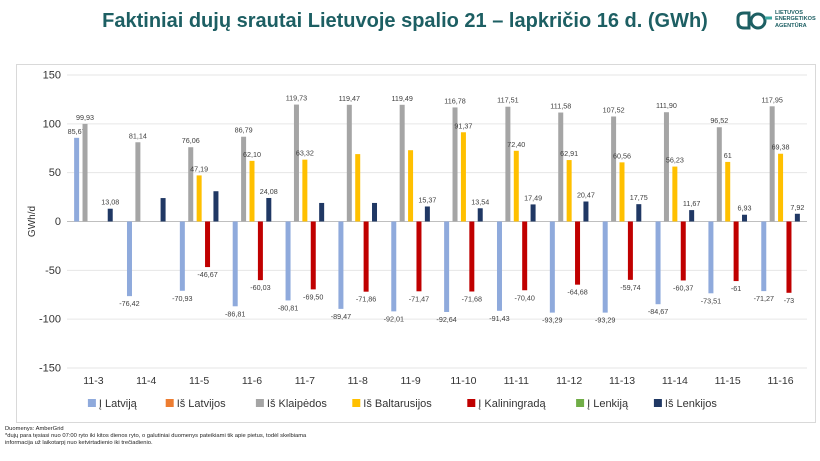 The image size is (820, 461). I want to click on data-label: 47,19, so click(199, 168).